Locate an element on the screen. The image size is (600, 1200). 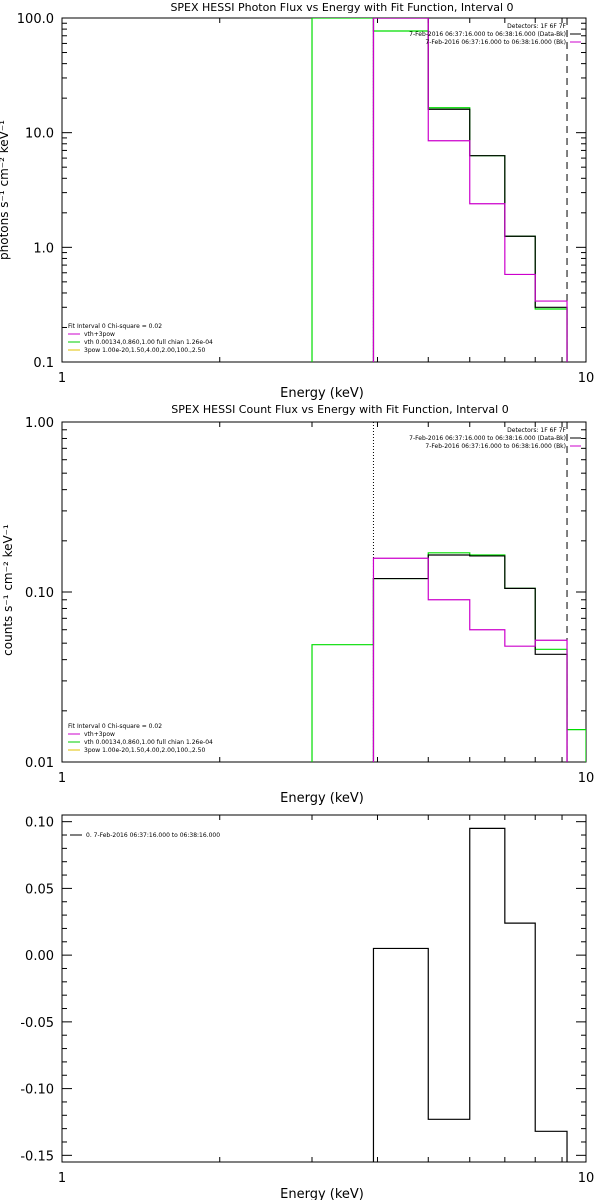
y-axis-label: counts s⁻¹ cm⁻² keV⁻¹ is located at coordinates (8, 590).